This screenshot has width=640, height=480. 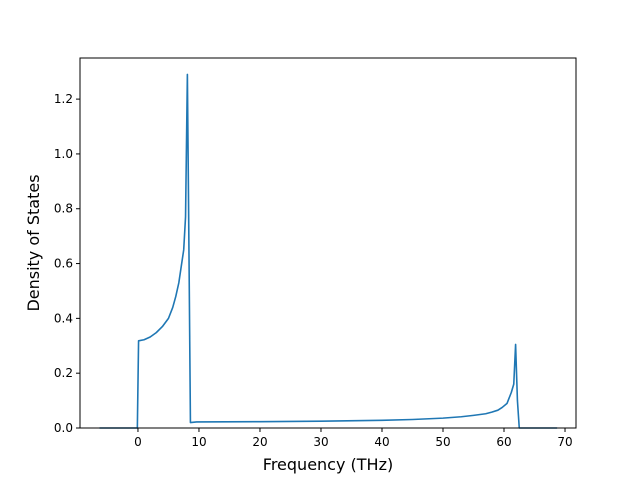 I want to click on y-tick-label: 0.0, so click(x=63, y=428).